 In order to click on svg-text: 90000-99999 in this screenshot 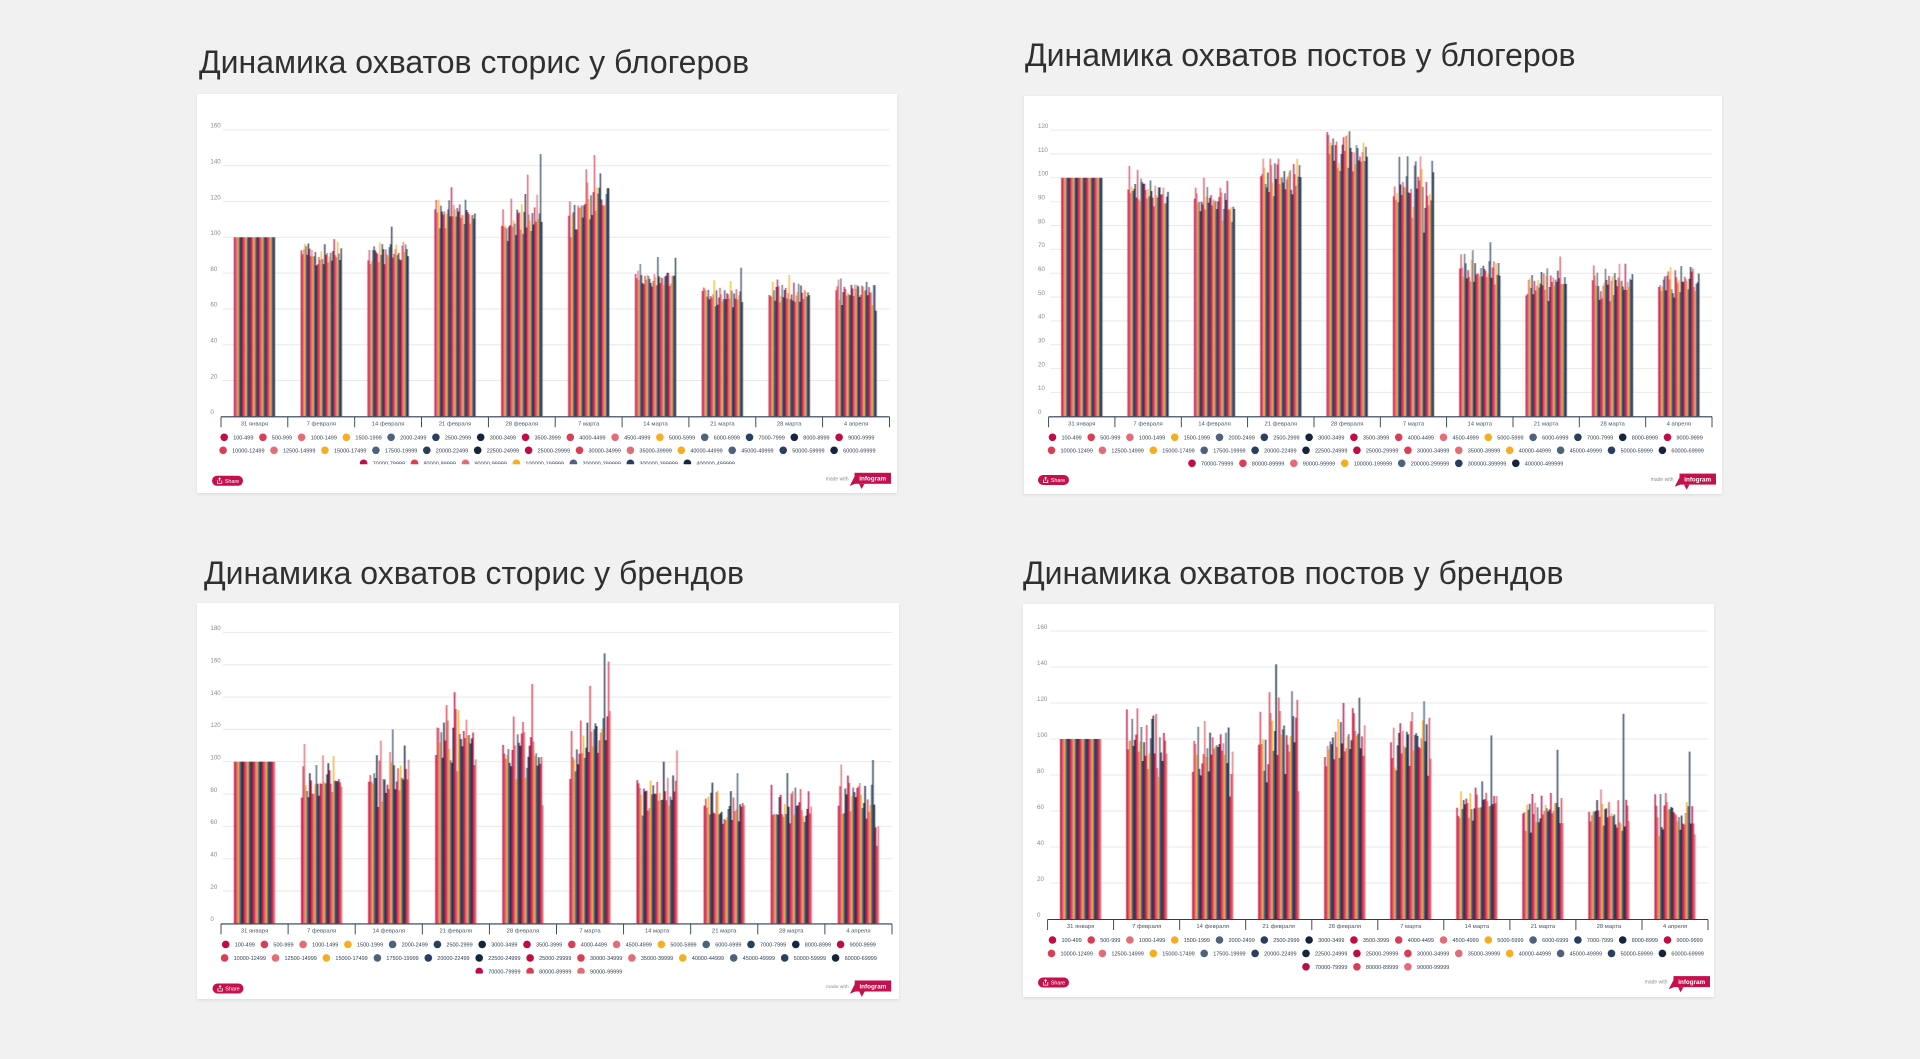, I will do `click(606, 972)`.